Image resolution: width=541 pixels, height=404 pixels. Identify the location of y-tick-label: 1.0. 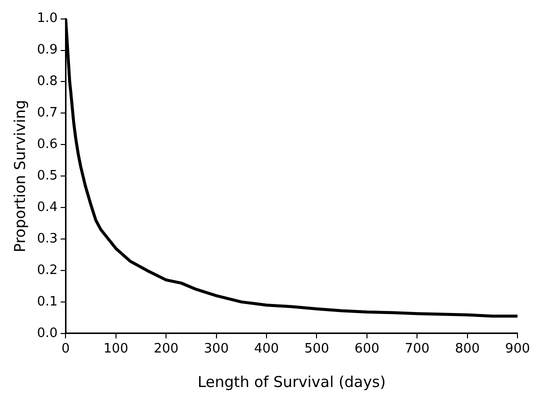
(47, 18).